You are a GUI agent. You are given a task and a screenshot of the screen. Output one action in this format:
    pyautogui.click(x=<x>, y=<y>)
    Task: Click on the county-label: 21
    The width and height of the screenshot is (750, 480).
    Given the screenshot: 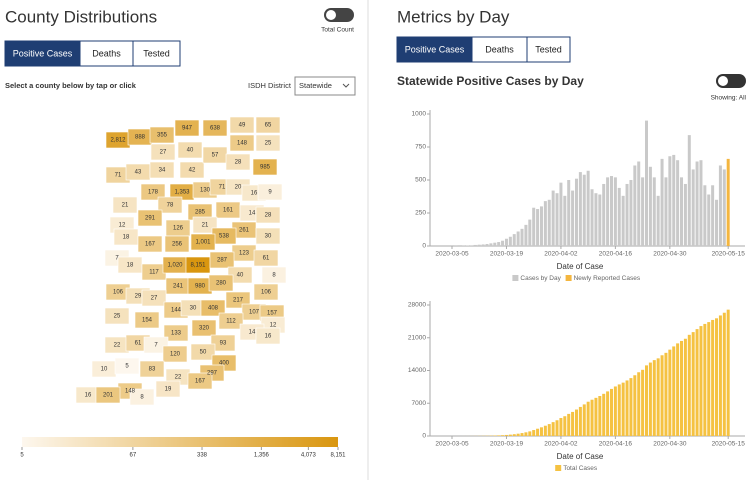 What is the action you would take?
    pyautogui.click(x=205, y=226)
    